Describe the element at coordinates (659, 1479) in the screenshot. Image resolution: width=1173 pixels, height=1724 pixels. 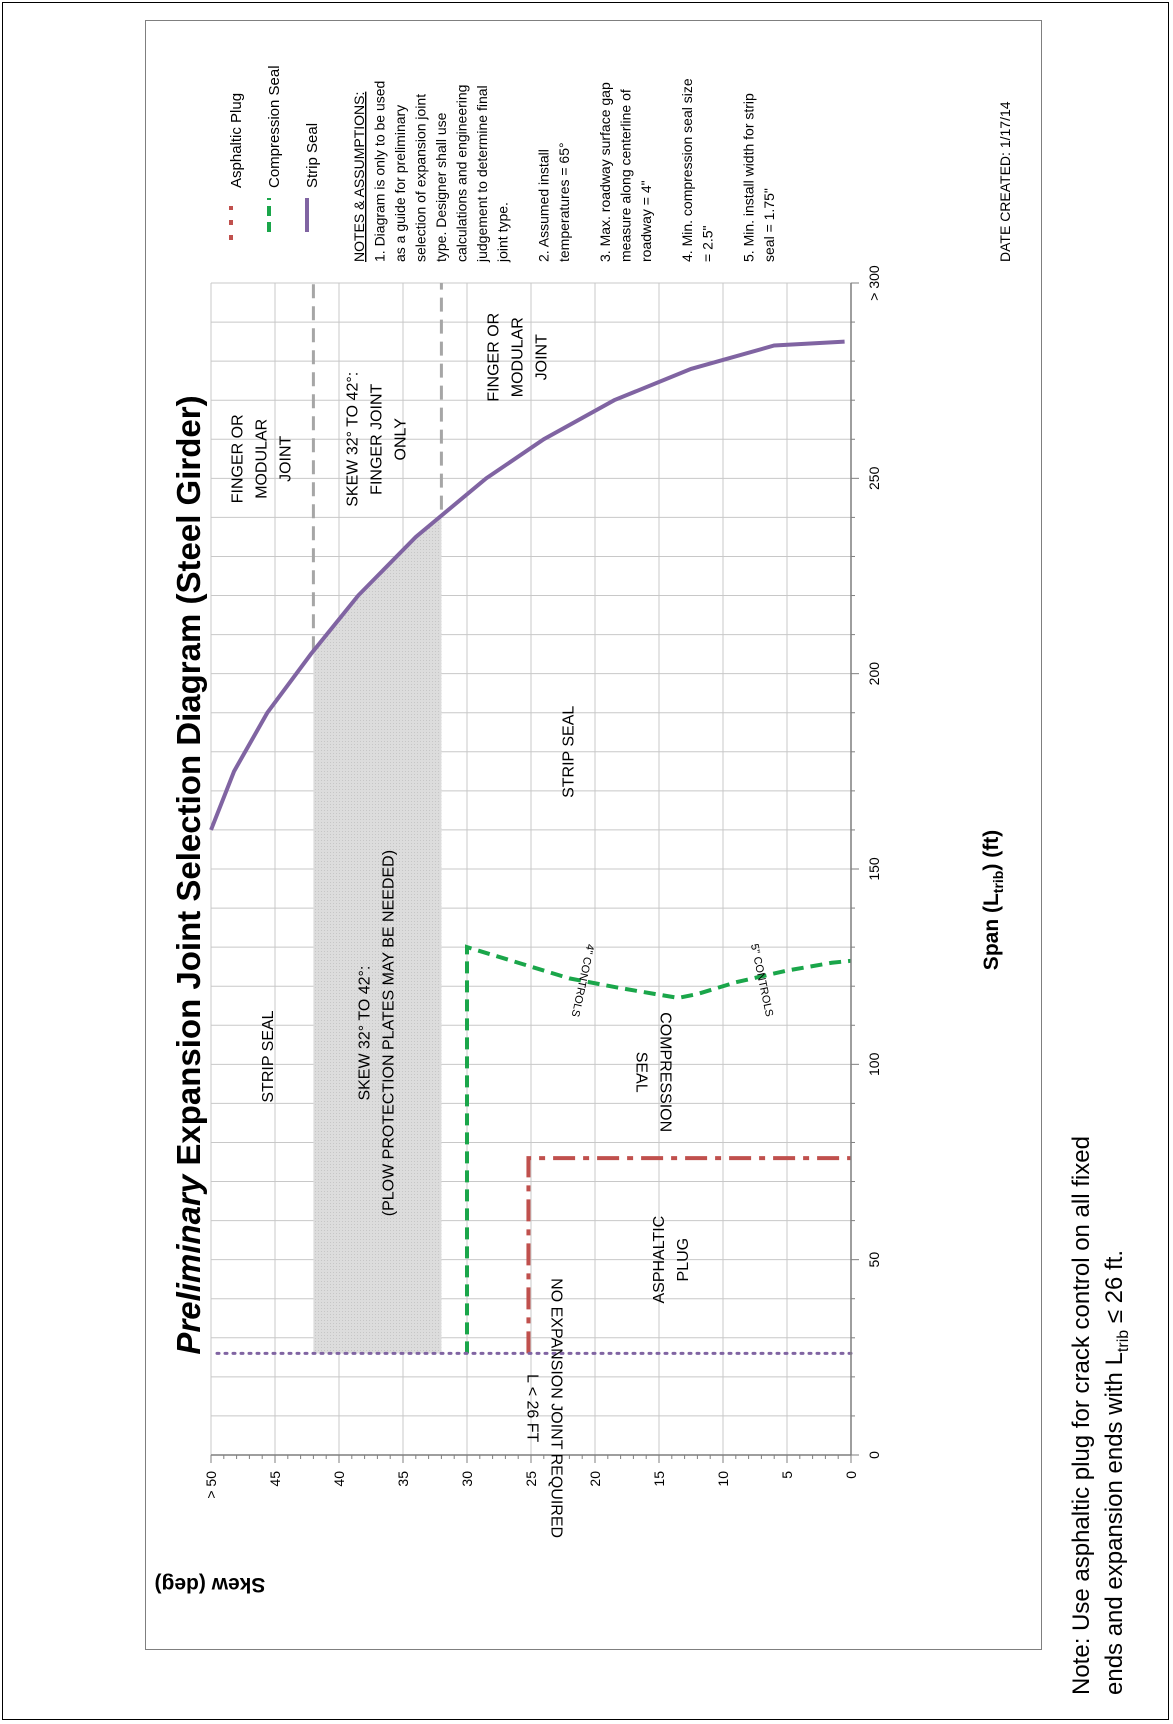
I see `skew-tick-label: 15` at that location.